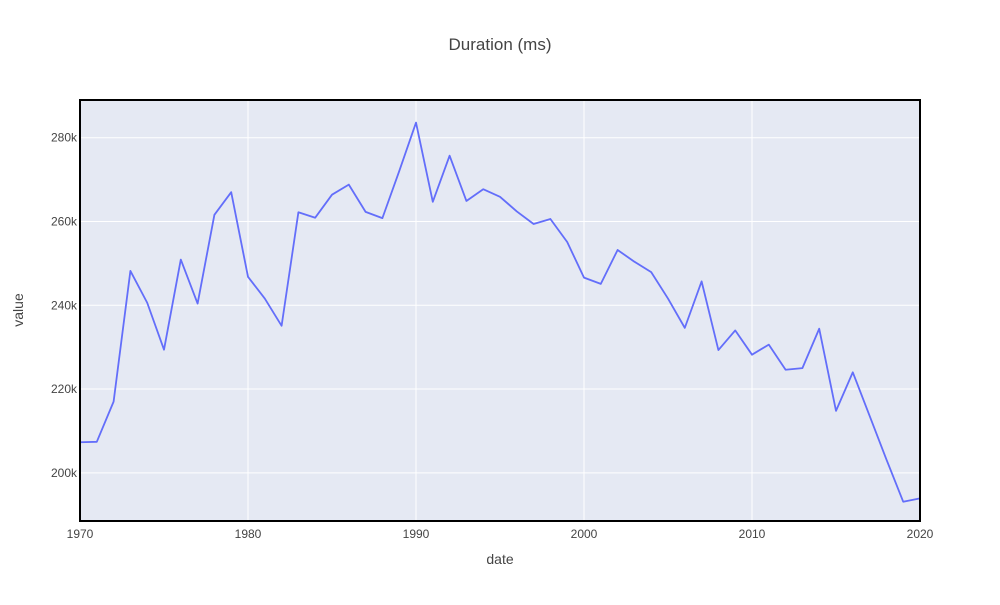 The height and width of the screenshot is (605, 1000). I want to click on x-tick-label: 1990, so click(416, 534).